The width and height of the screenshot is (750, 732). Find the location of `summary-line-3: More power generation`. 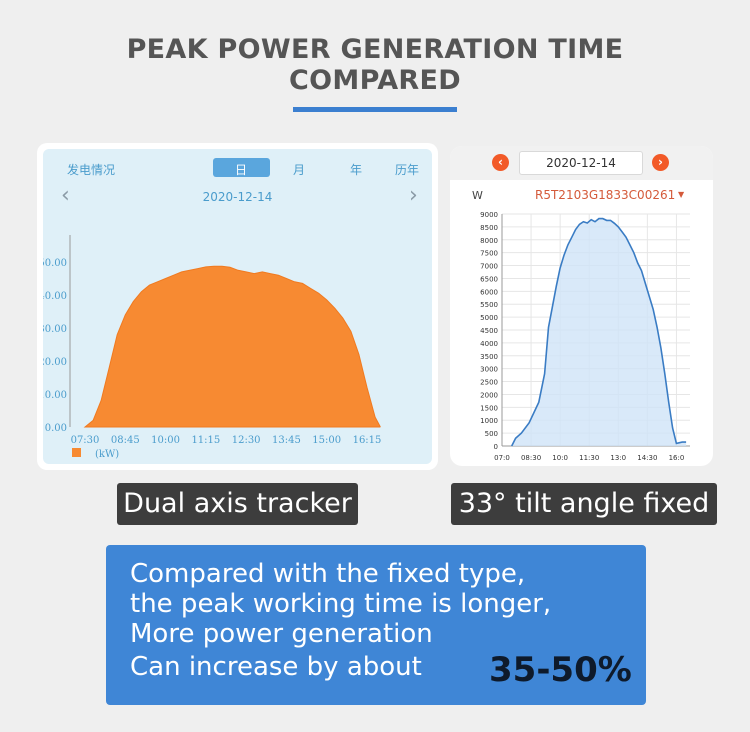

summary-line-3: More power generation is located at coordinates (281, 634).